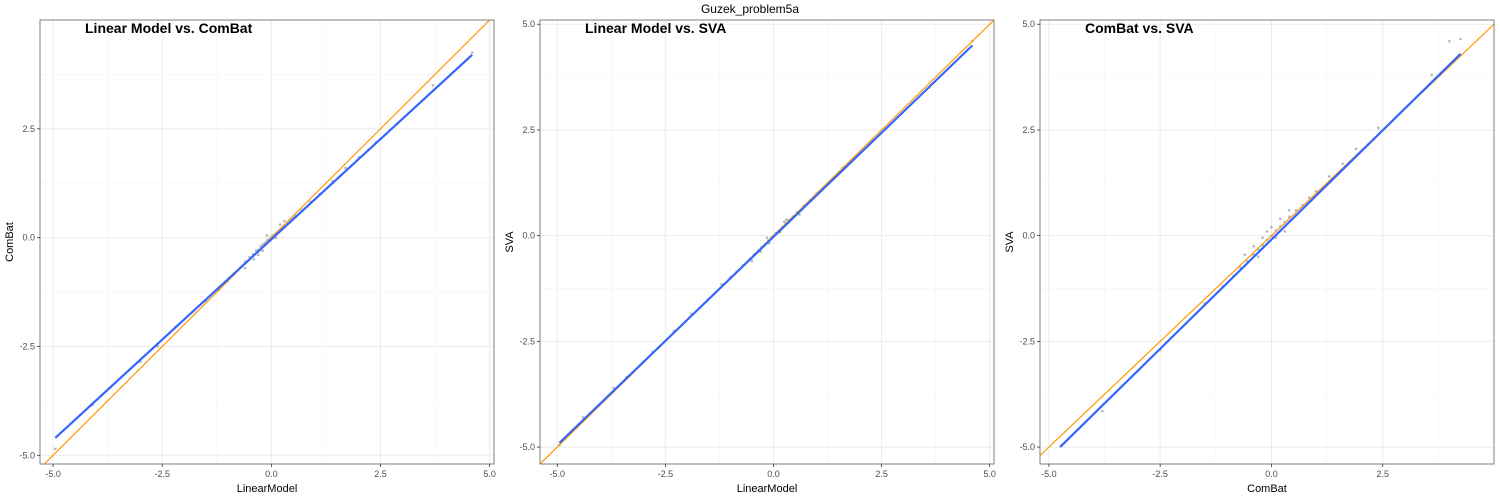 Image resolution: width=1500 pixels, height=500 pixels. Describe the element at coordinates (10, 242) in the screenshot. I see `y-axis-title: ComBat` at that location.